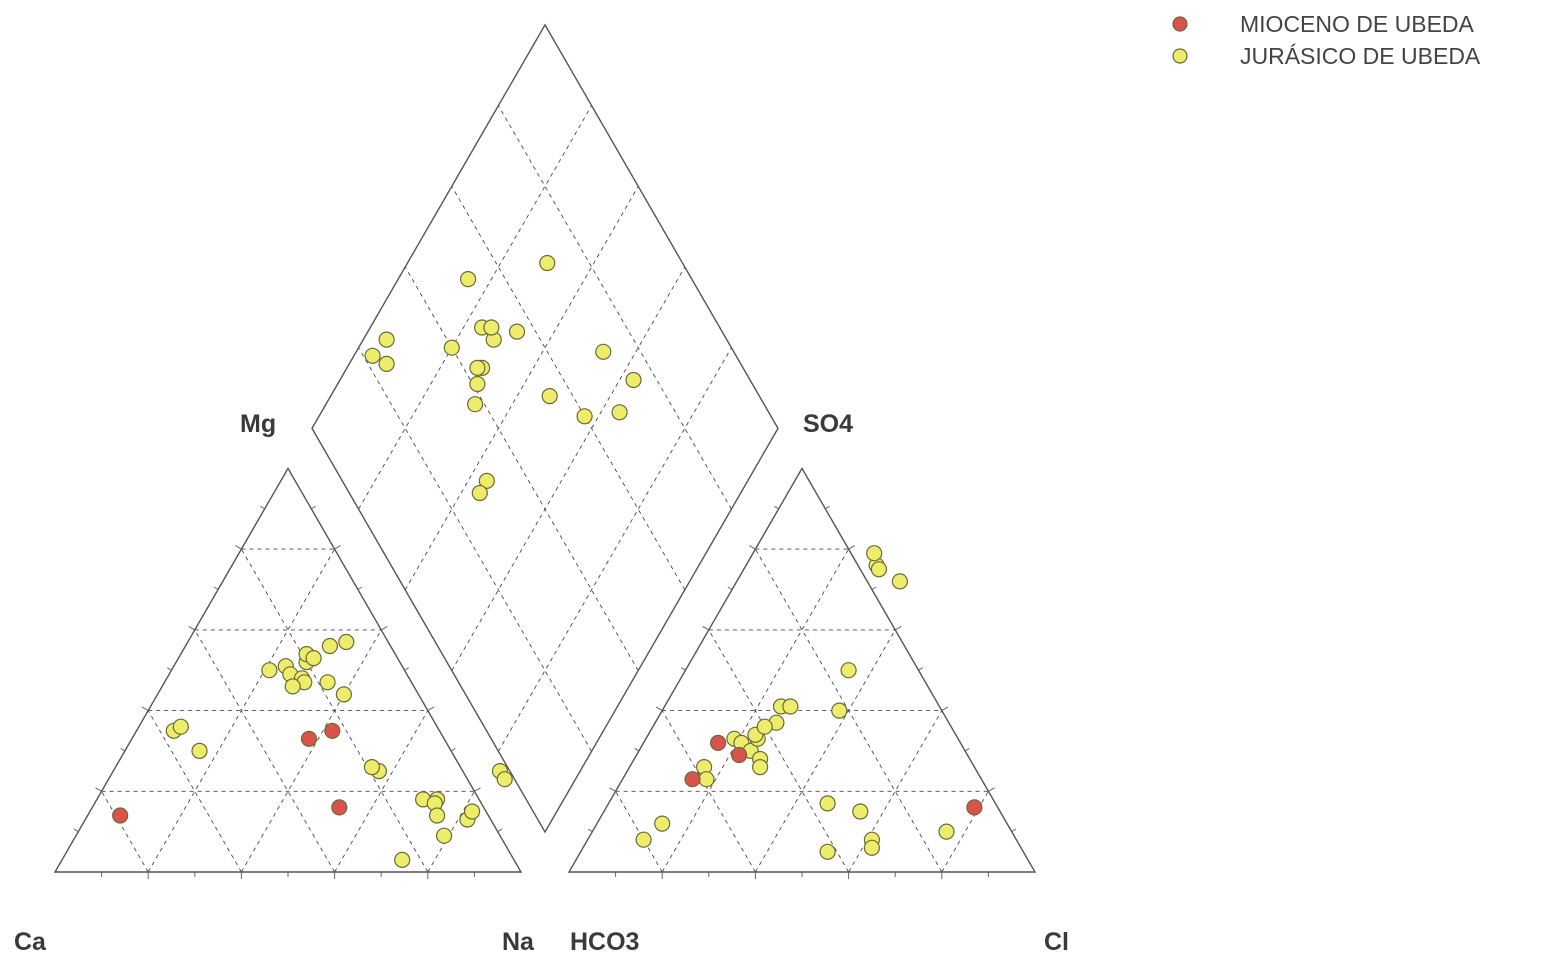  What do you see at coordinates (518, 942) in the screenshot?
I see `label-na: Na` at bounding box center [518, 942].